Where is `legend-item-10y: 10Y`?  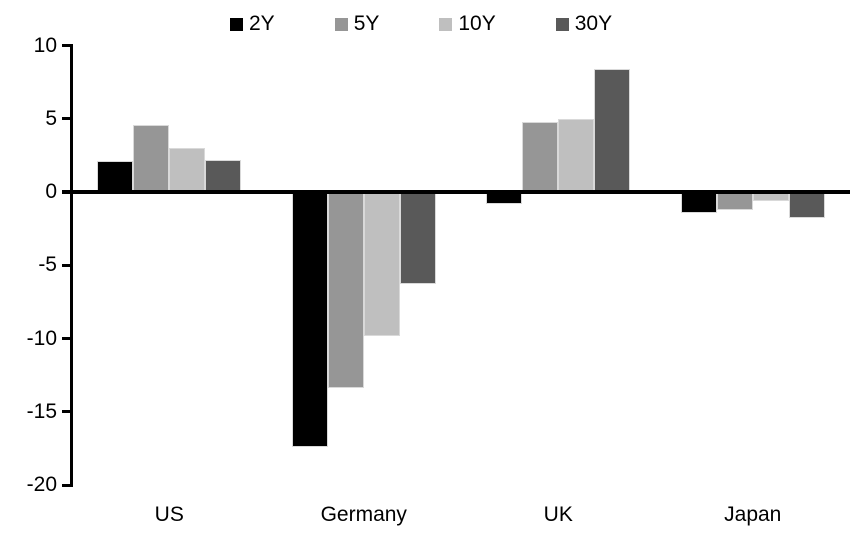
legend-item-10y: 10Y is located at coordinates (467, 24).